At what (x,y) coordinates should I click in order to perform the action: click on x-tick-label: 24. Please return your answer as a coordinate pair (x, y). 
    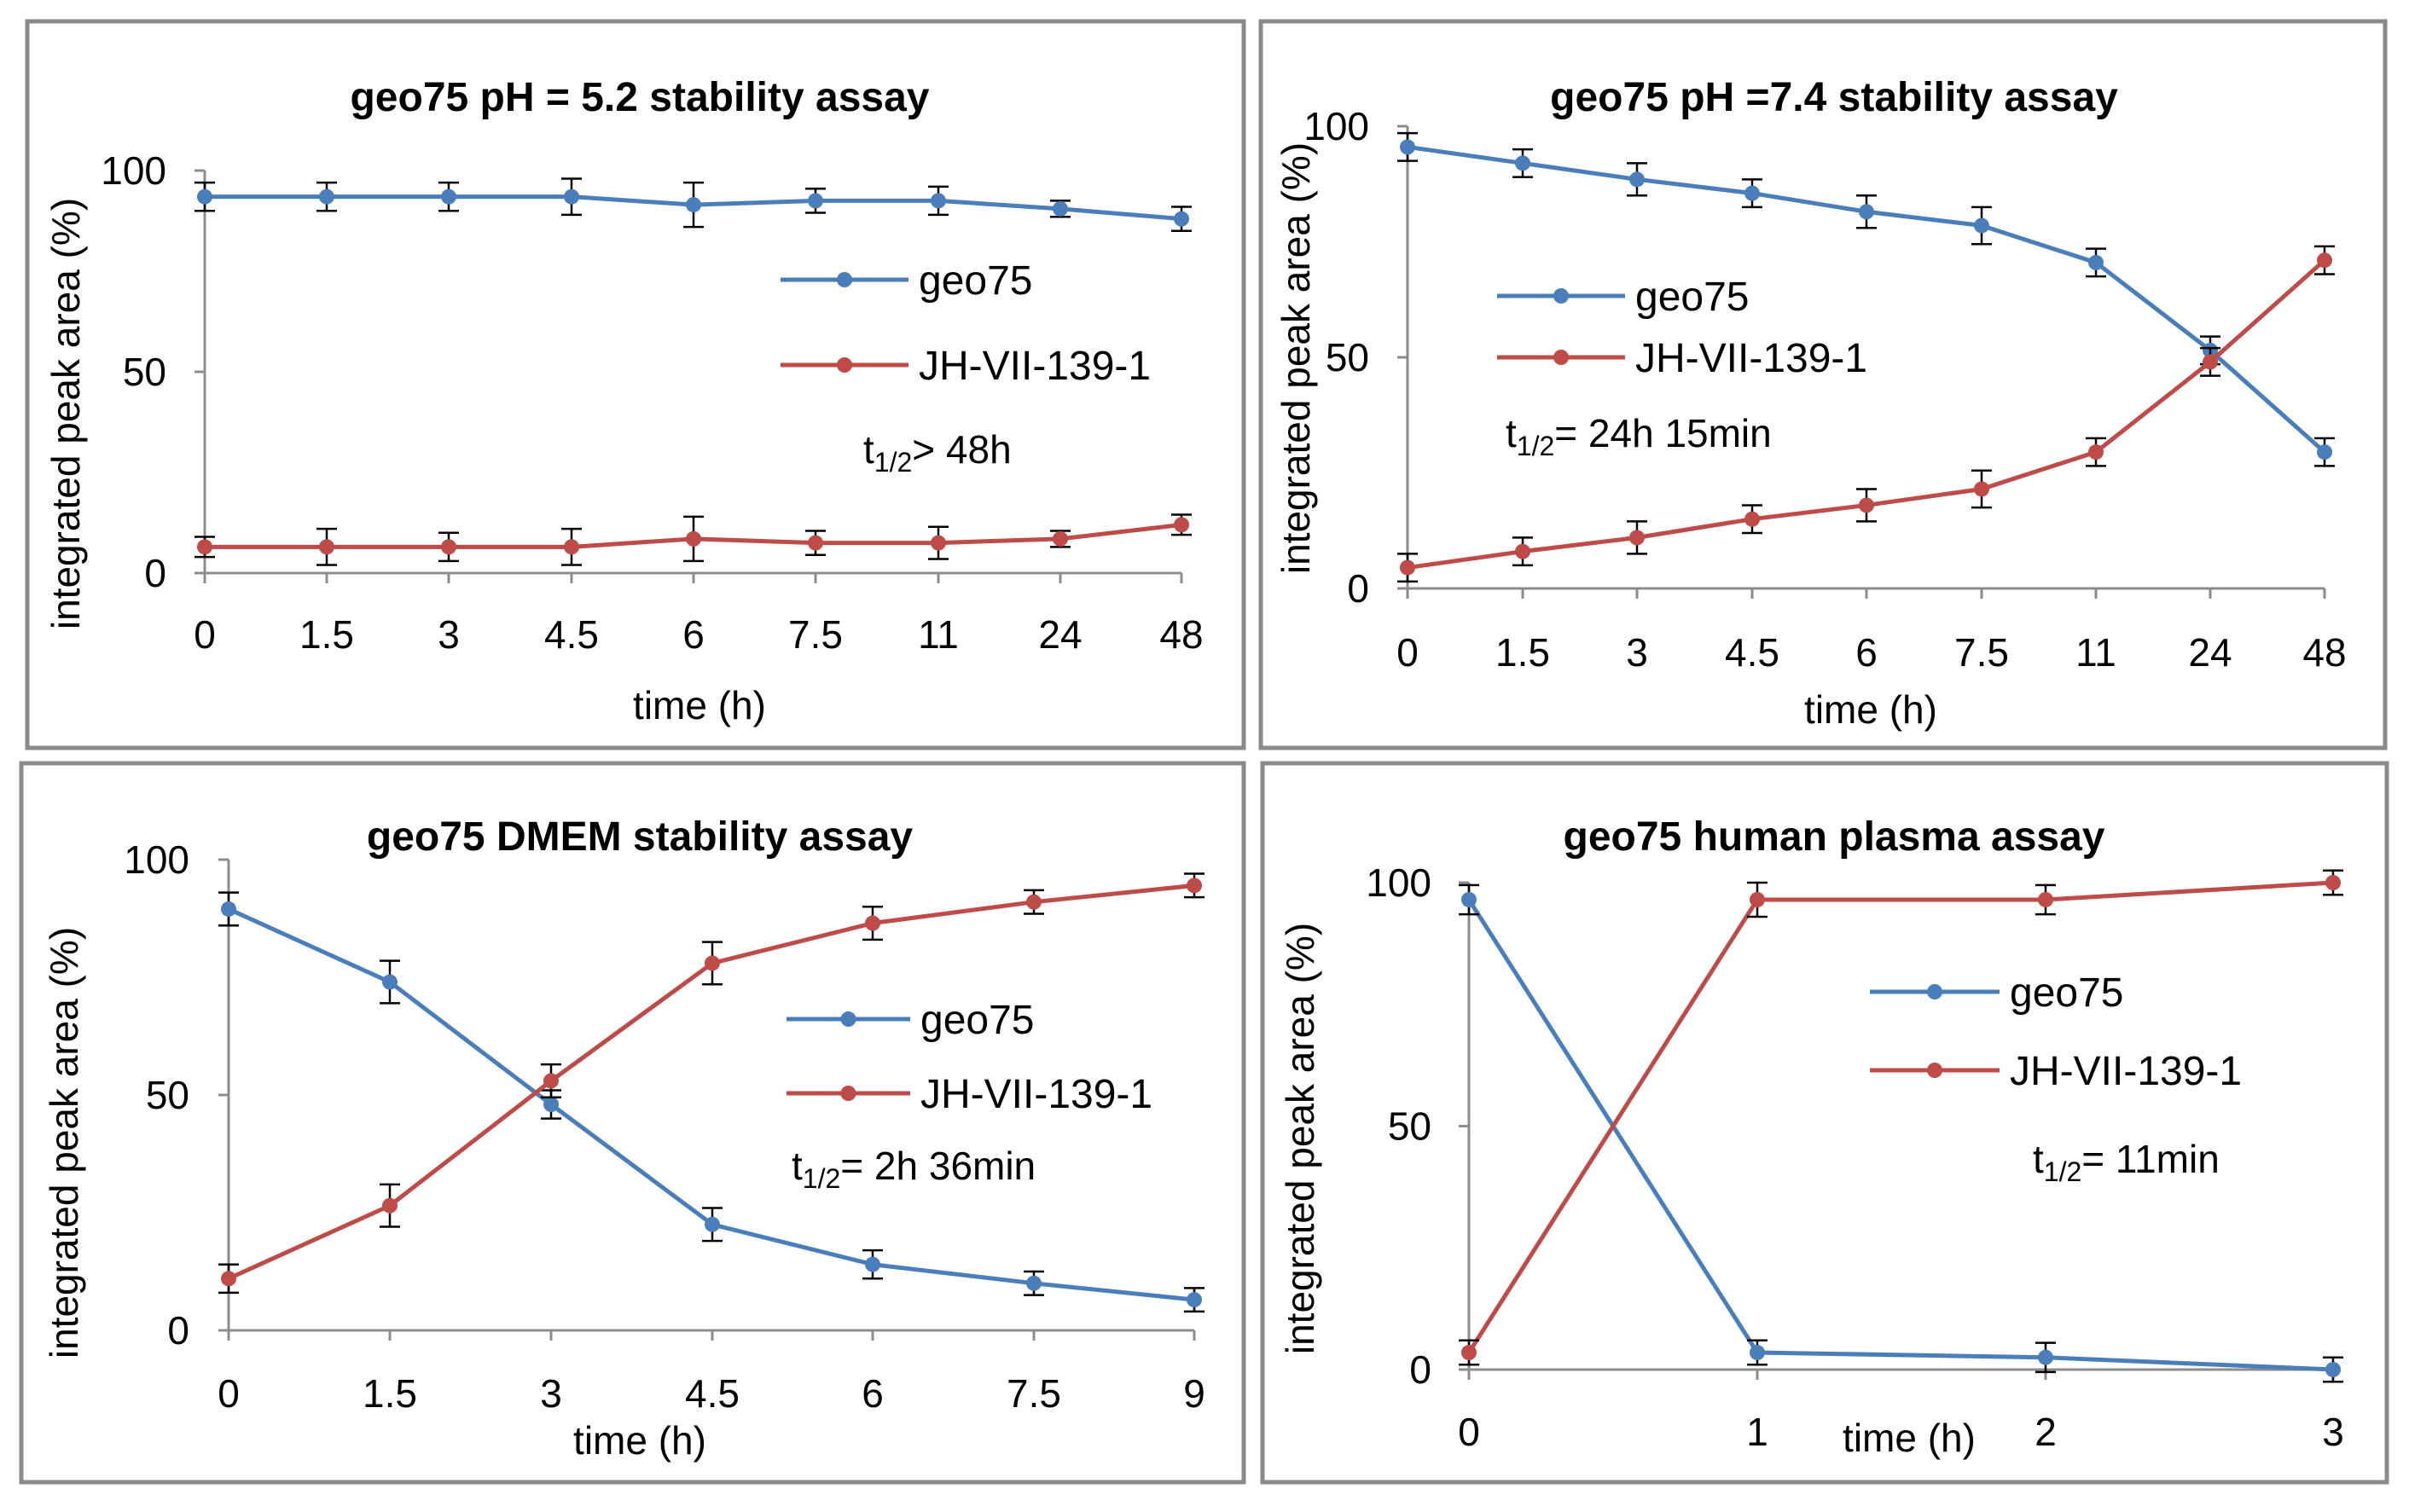
    Looking at the image, I should click on (1060, 635).